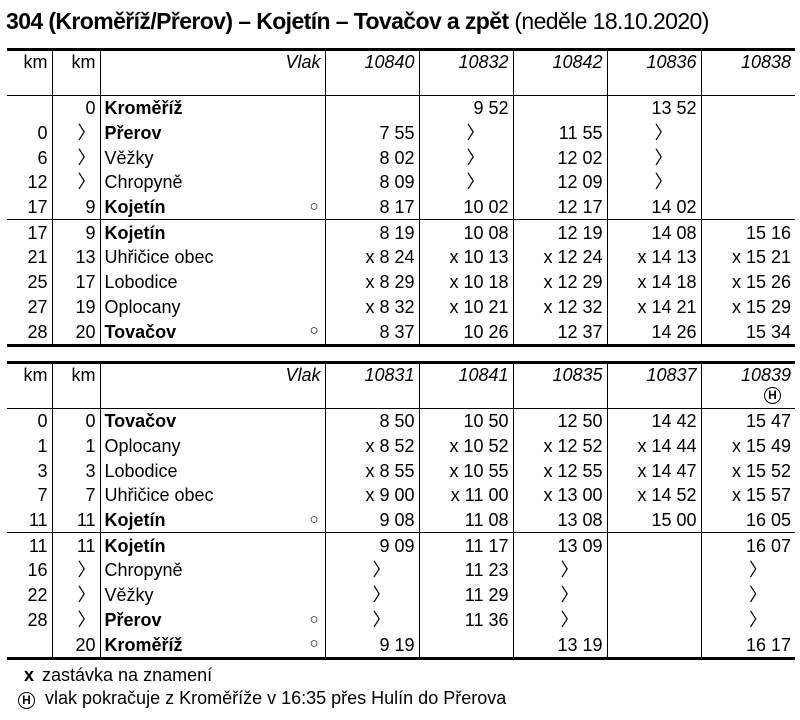 The height and width of the screenshot is (720, 800). Describe the element at coordinates (559, 495) in the screenshot. I see `time-cell: x 13 00` at that location.